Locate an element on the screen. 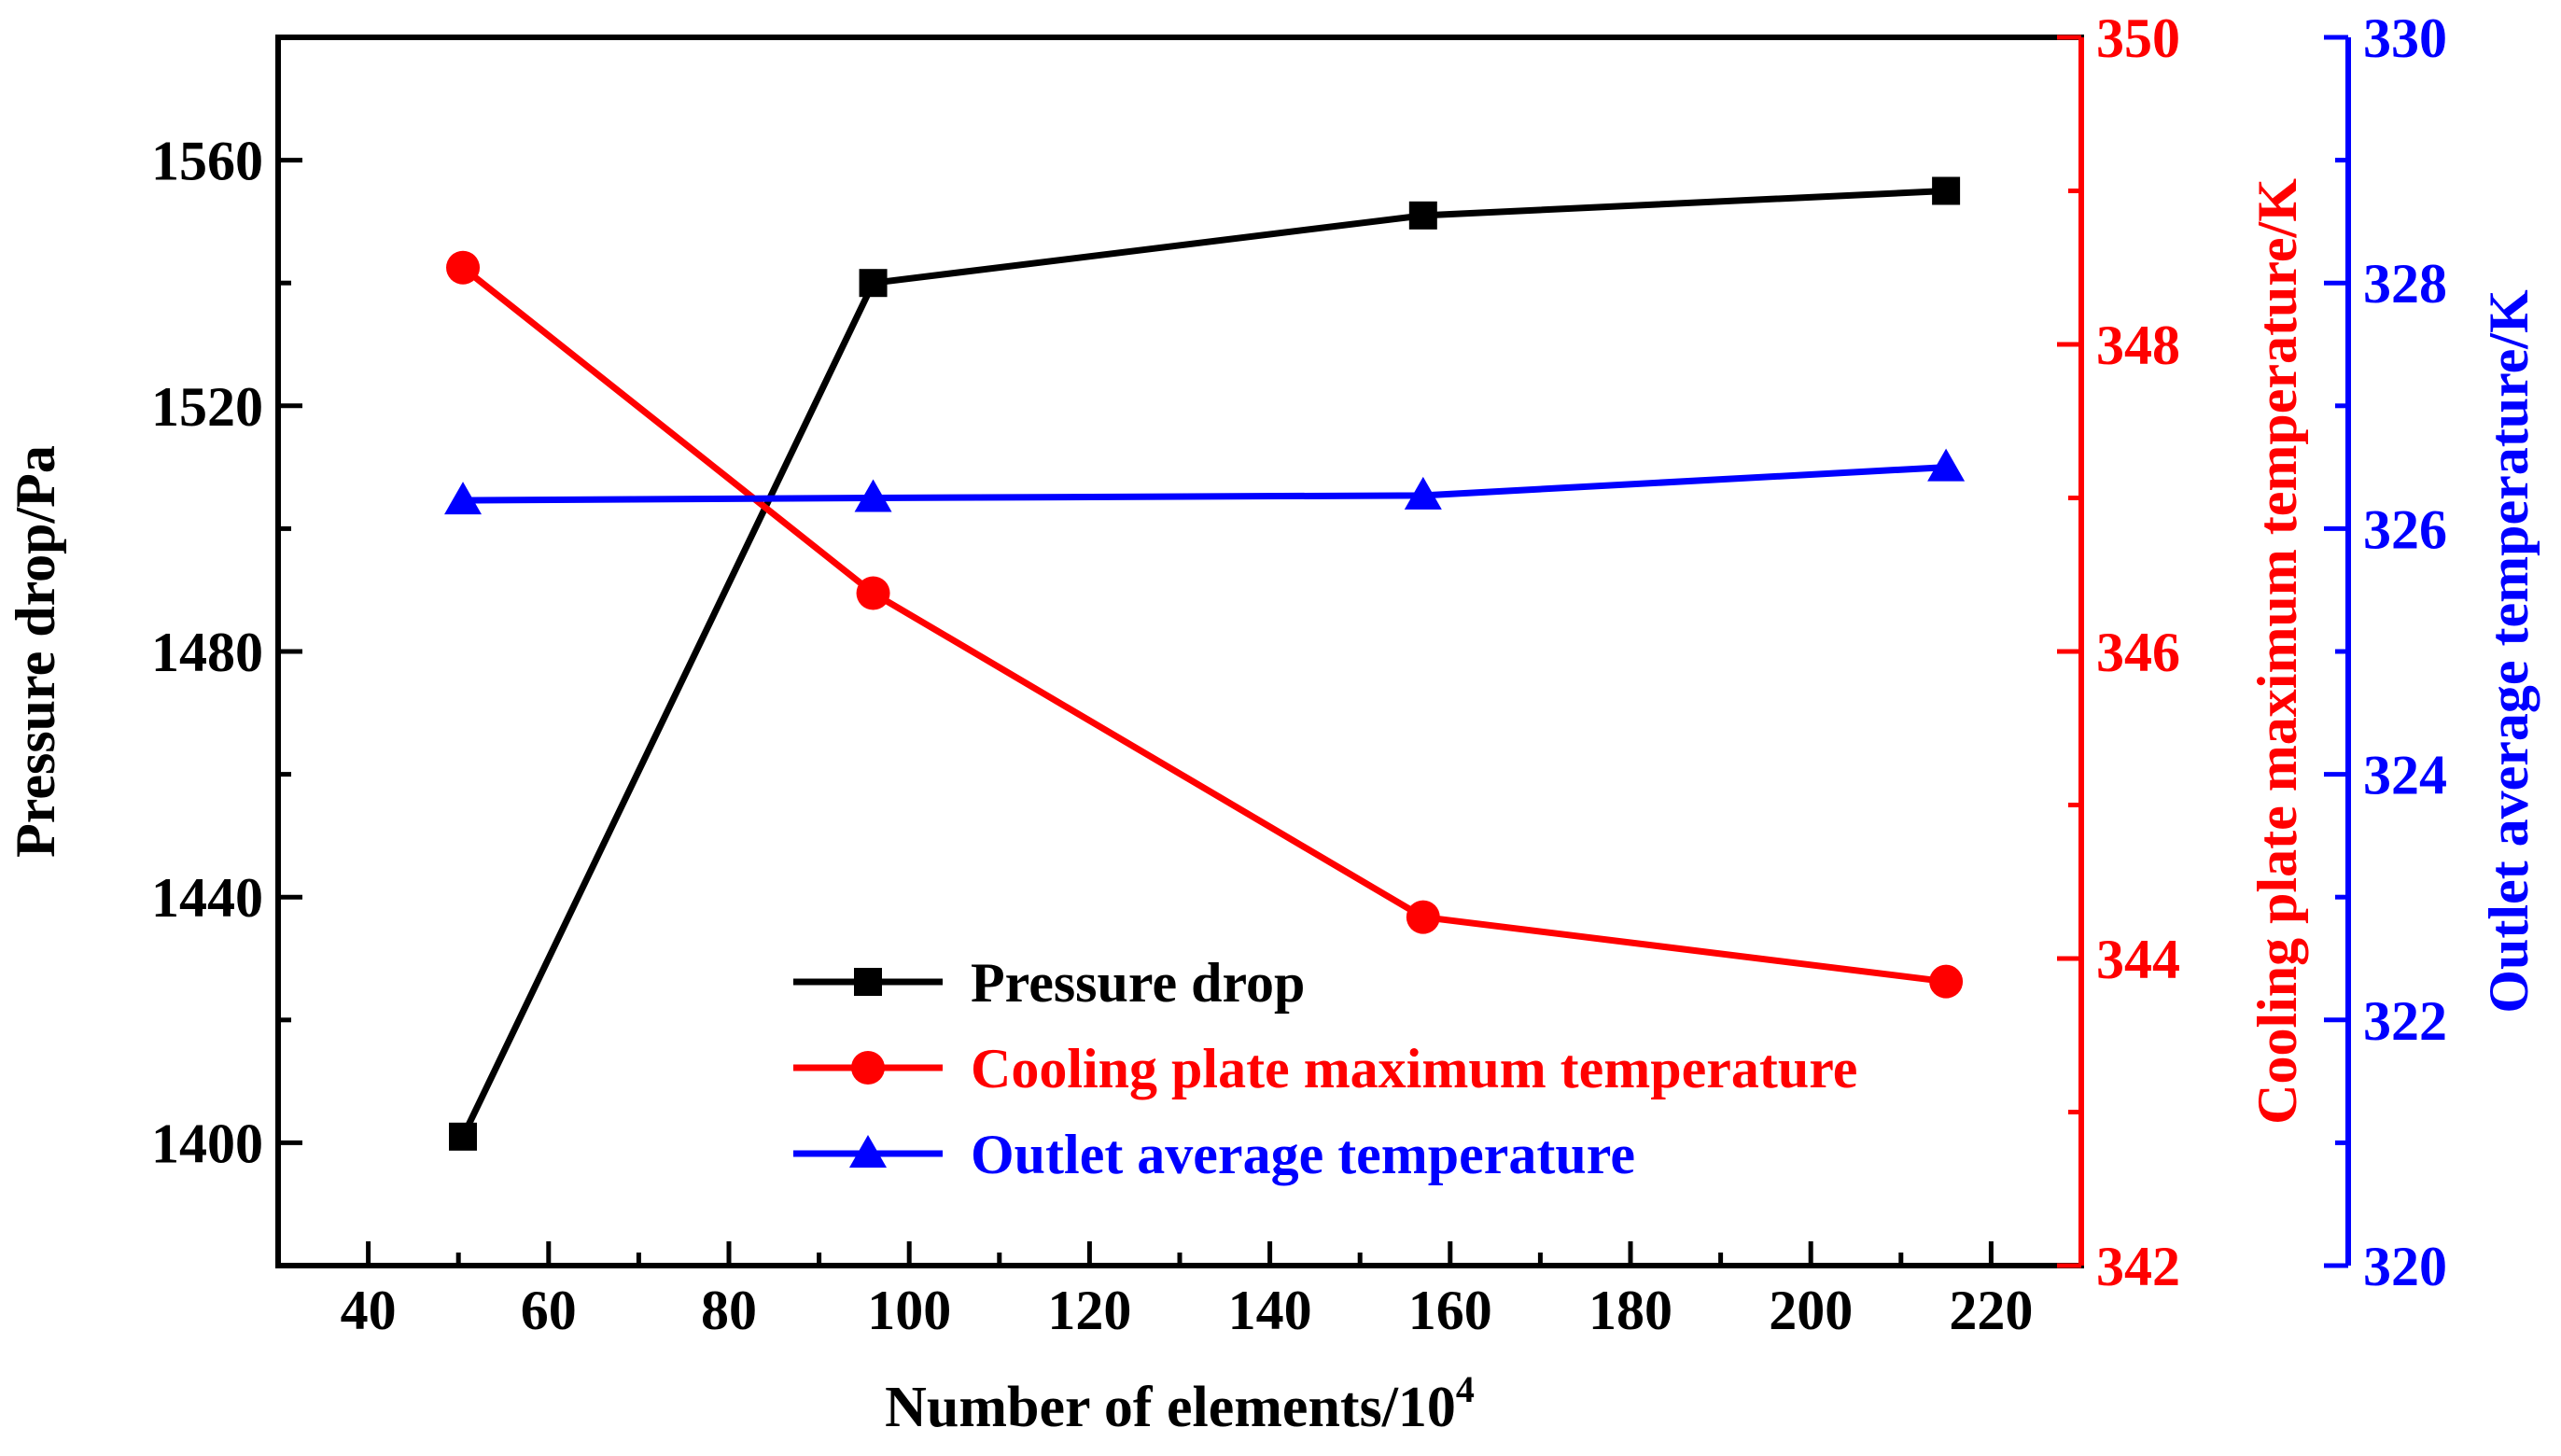  right2-axis-tick-label: 324 is located at coordinates (2405, 775).